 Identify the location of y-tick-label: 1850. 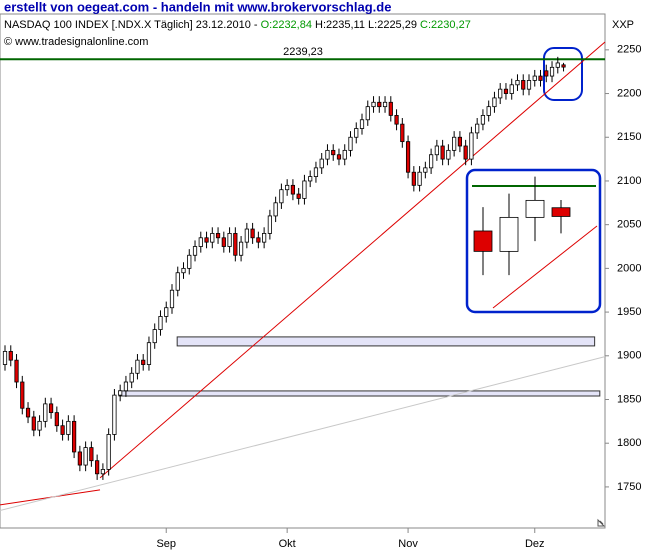
(629, 399).